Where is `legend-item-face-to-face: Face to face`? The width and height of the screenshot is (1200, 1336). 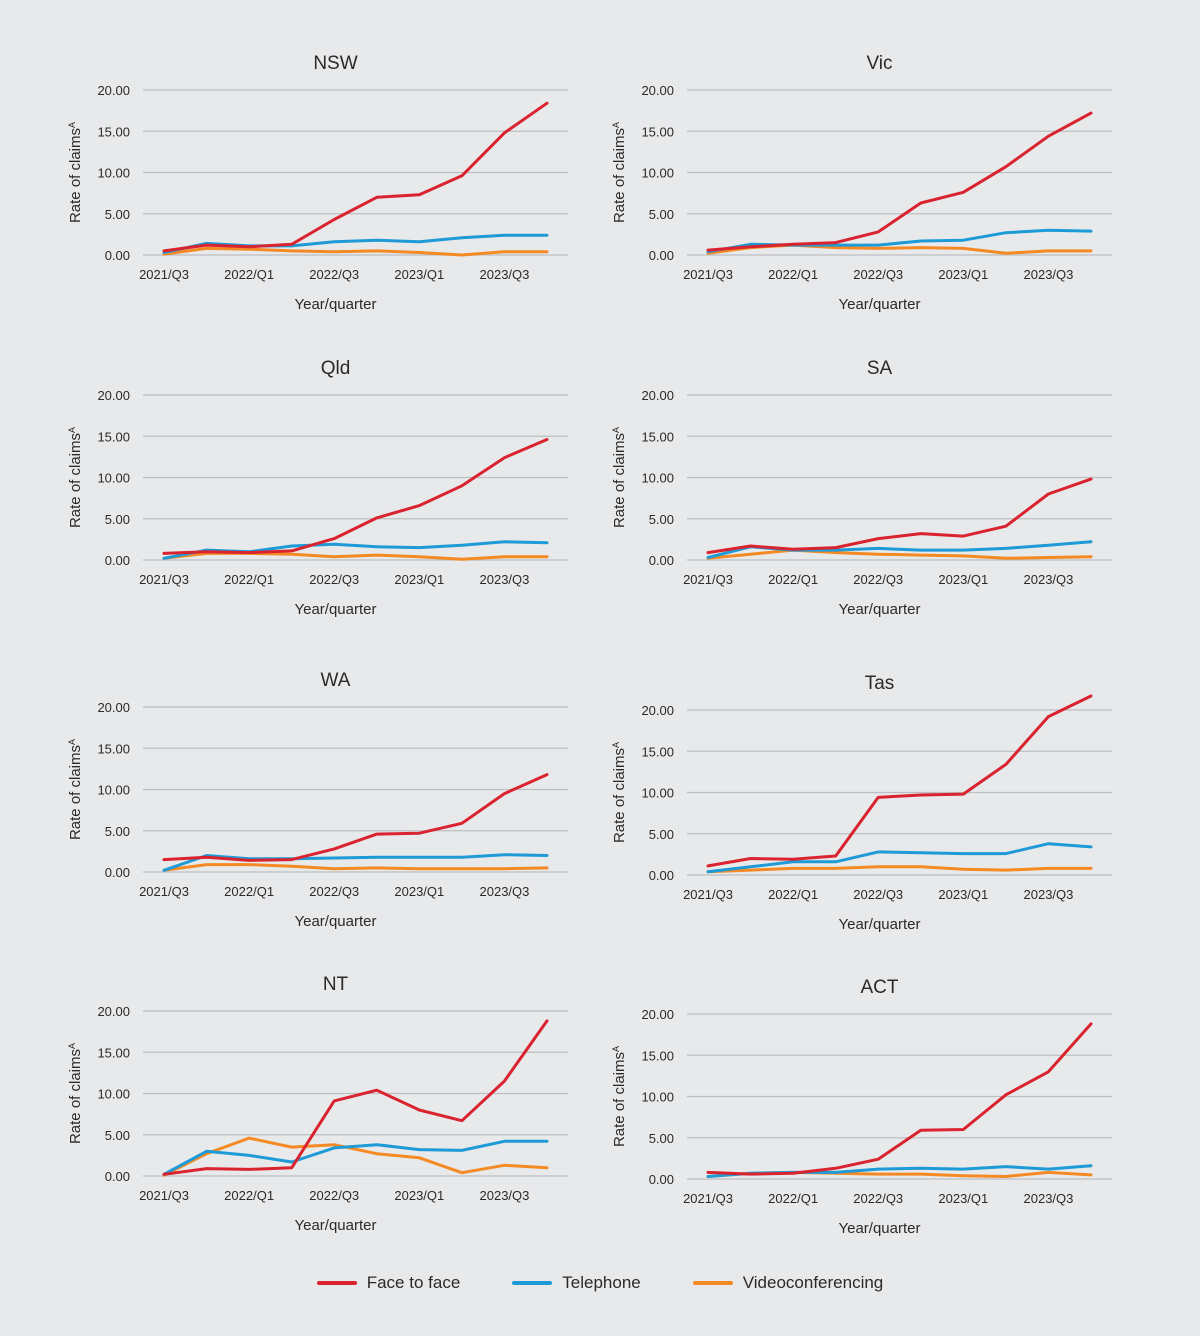 legend-item-face-to-face: Face to face is located at coordinates (388, 1283).